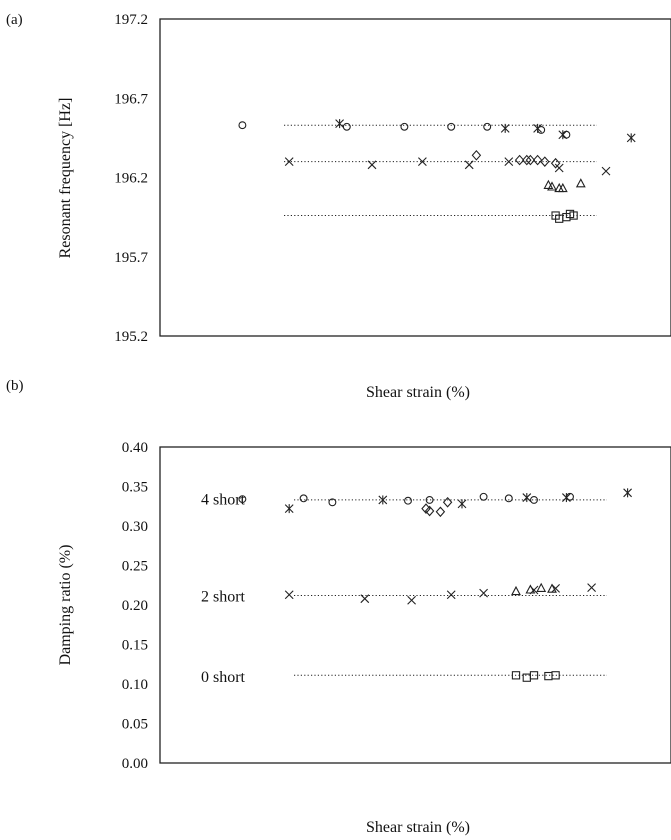  What do you see at coordinates (418, 827) in the screenshot?
I see `panel-b-x-axis-label: Shear strain (%)` at bounding box center [418, 827].